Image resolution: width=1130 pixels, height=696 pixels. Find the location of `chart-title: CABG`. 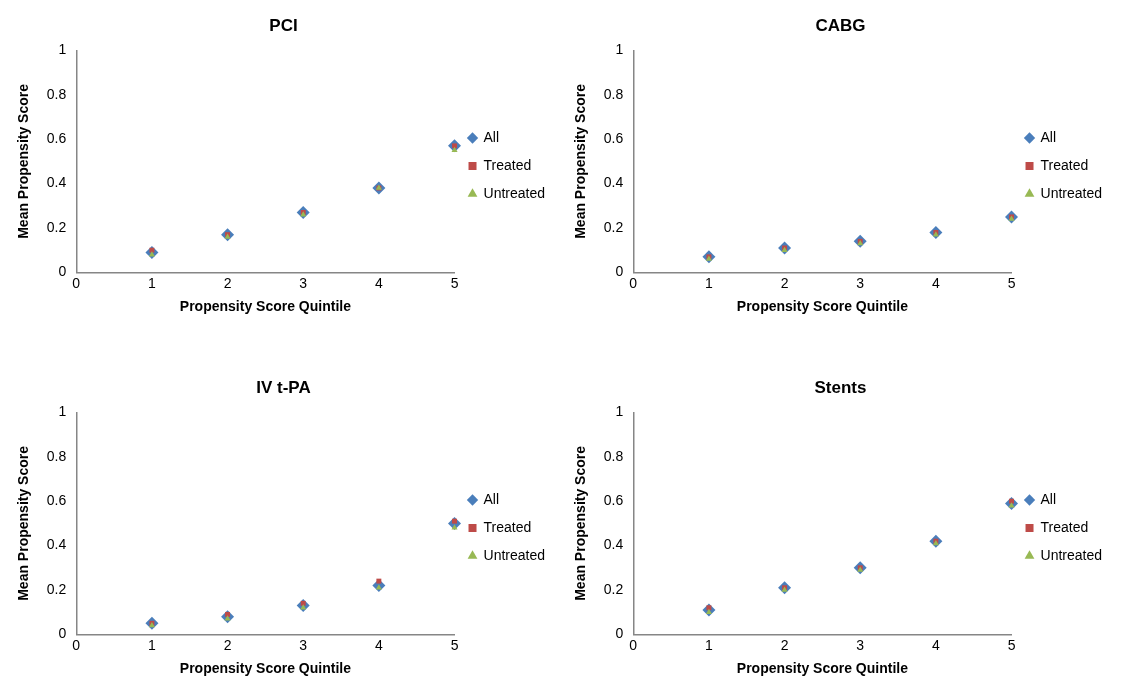

chart-title: CABG is located at coordinates (840, 25).